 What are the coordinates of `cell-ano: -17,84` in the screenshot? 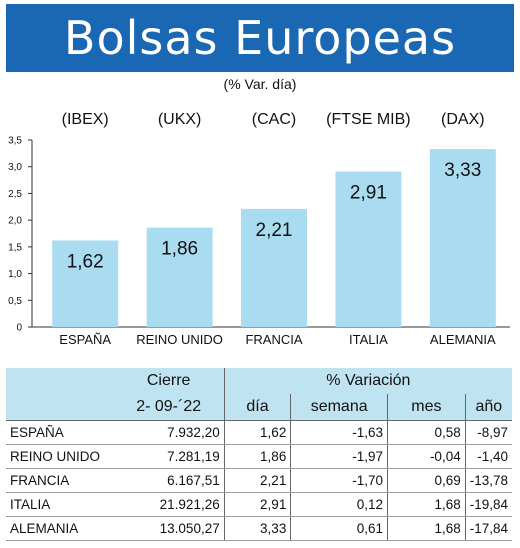 It's located at (488, 528).